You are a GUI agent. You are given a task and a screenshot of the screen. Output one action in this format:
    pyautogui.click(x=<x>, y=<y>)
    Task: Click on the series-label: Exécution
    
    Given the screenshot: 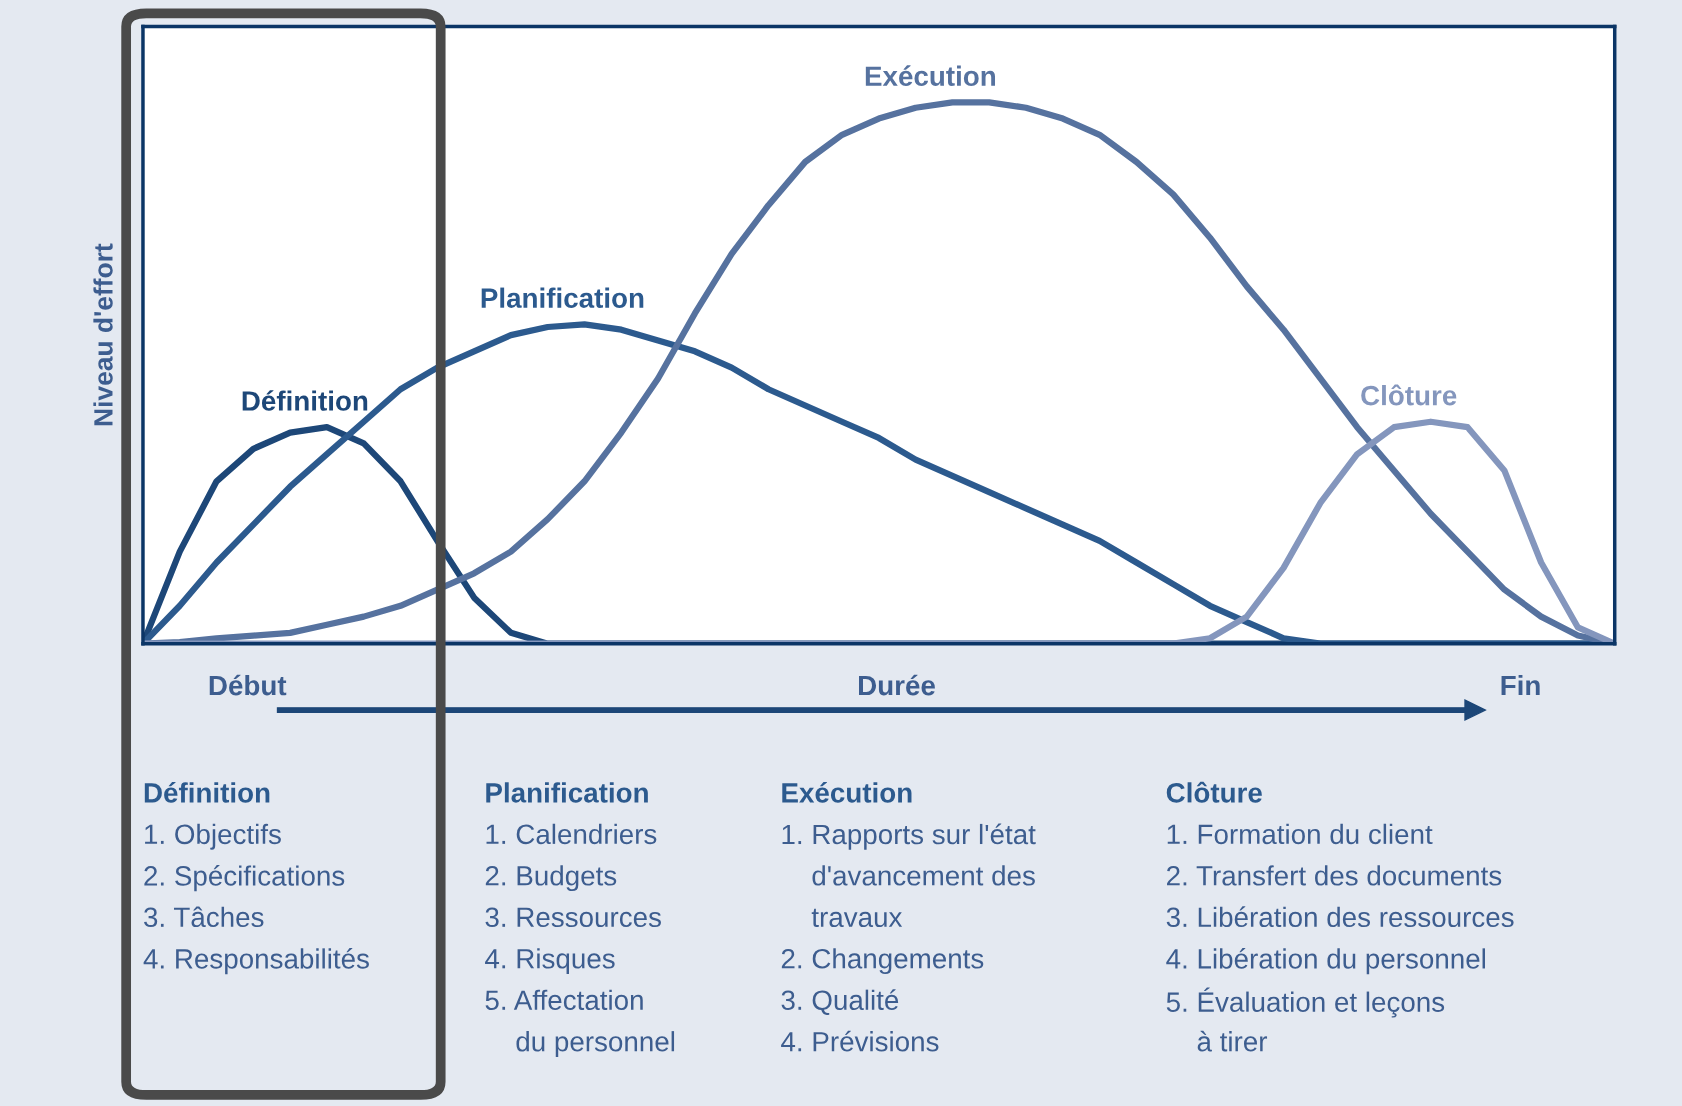 What is the action you would take?
    pyautogui.click(x=930, y=76)
    